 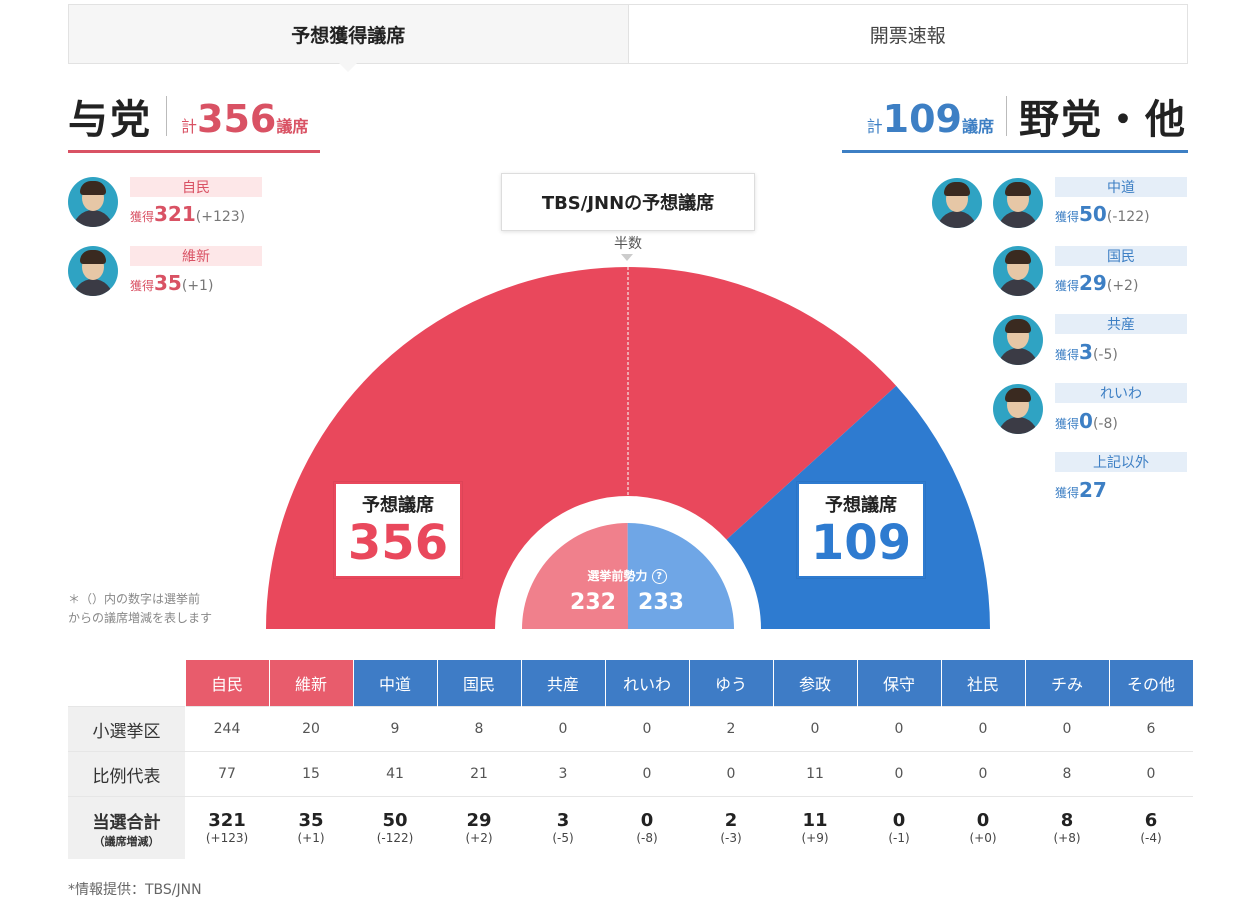 What do you see at coordinates (1093, 283) in the screenshot?
I see `seats-number: 29` at bounding box center [1093, 283].